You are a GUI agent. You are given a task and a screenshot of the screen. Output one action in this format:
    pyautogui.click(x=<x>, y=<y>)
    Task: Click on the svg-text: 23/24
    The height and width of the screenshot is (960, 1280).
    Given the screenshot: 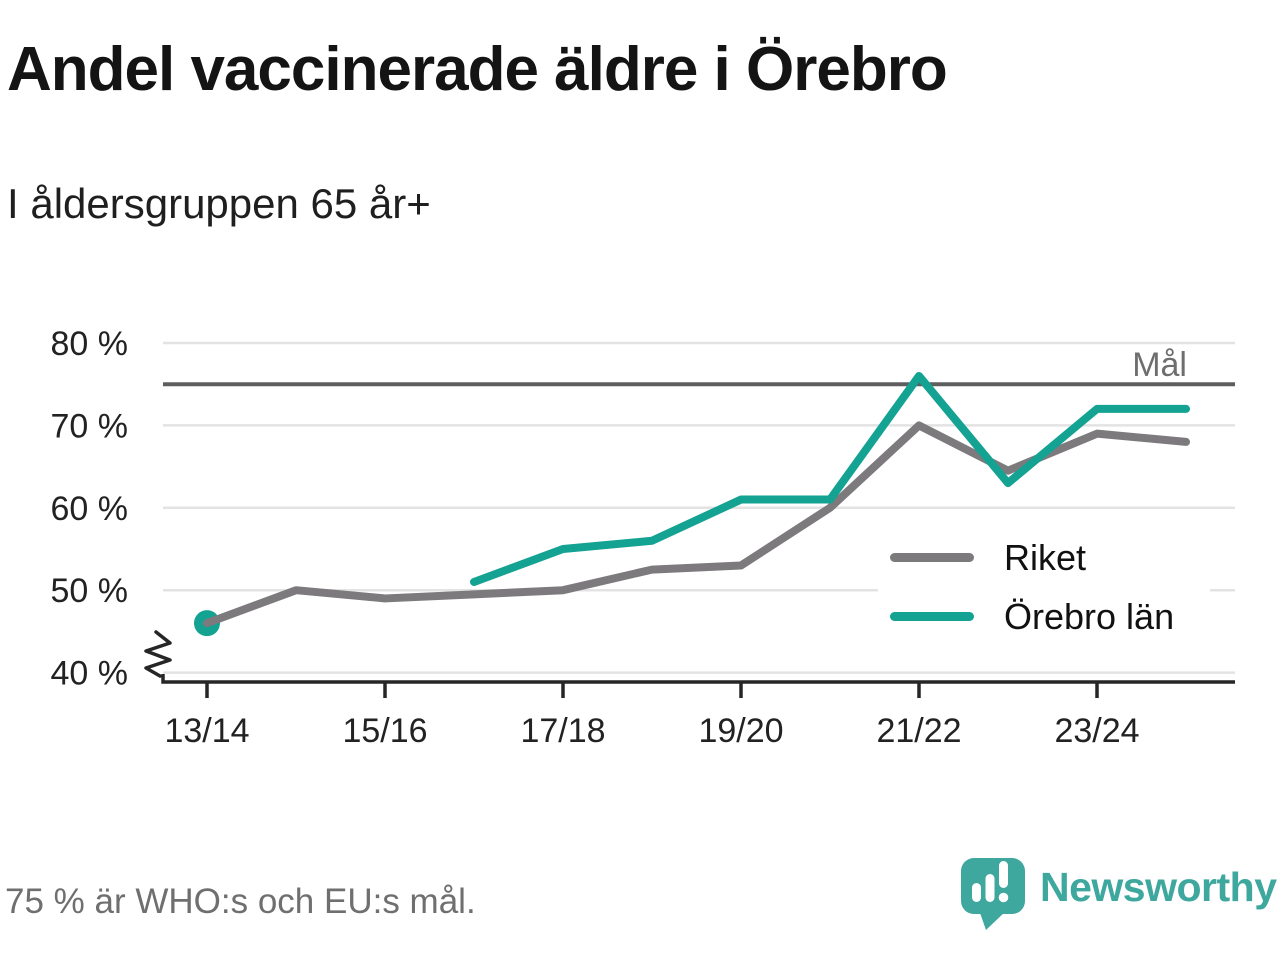 What is the action you would take?
    pyautogui.click(x=1096, y=731)
    